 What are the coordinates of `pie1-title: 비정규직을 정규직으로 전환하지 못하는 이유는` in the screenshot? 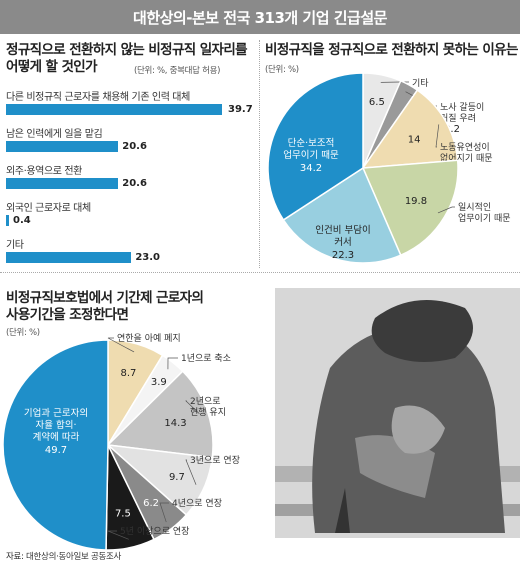 It's located at (391, 50).